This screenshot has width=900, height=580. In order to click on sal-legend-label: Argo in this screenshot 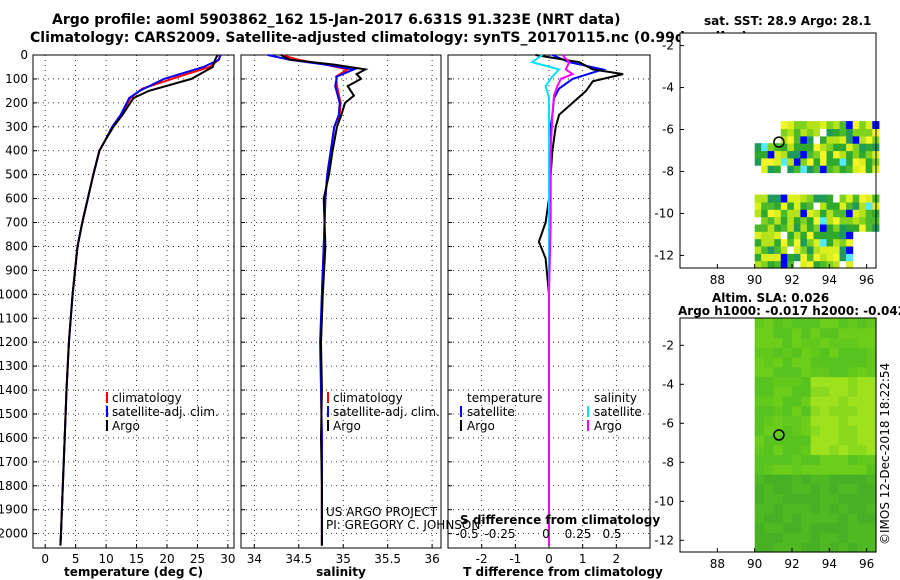, I will do `click(347, 426)`.